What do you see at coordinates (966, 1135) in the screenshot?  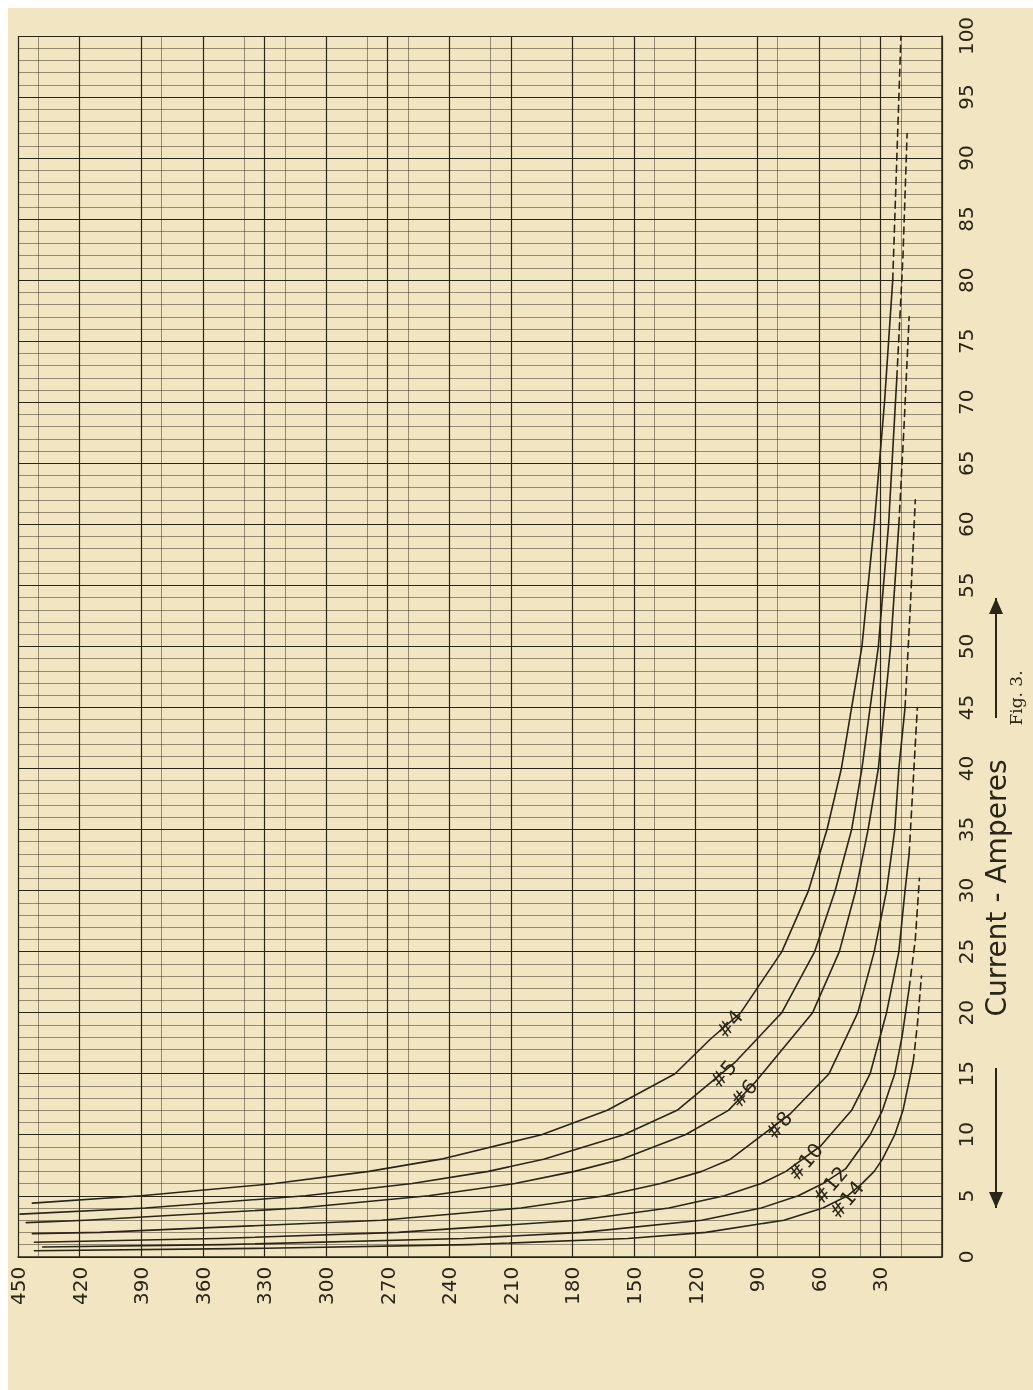 I see `y-tick-label: 10` at bounding box center [966, 1135].